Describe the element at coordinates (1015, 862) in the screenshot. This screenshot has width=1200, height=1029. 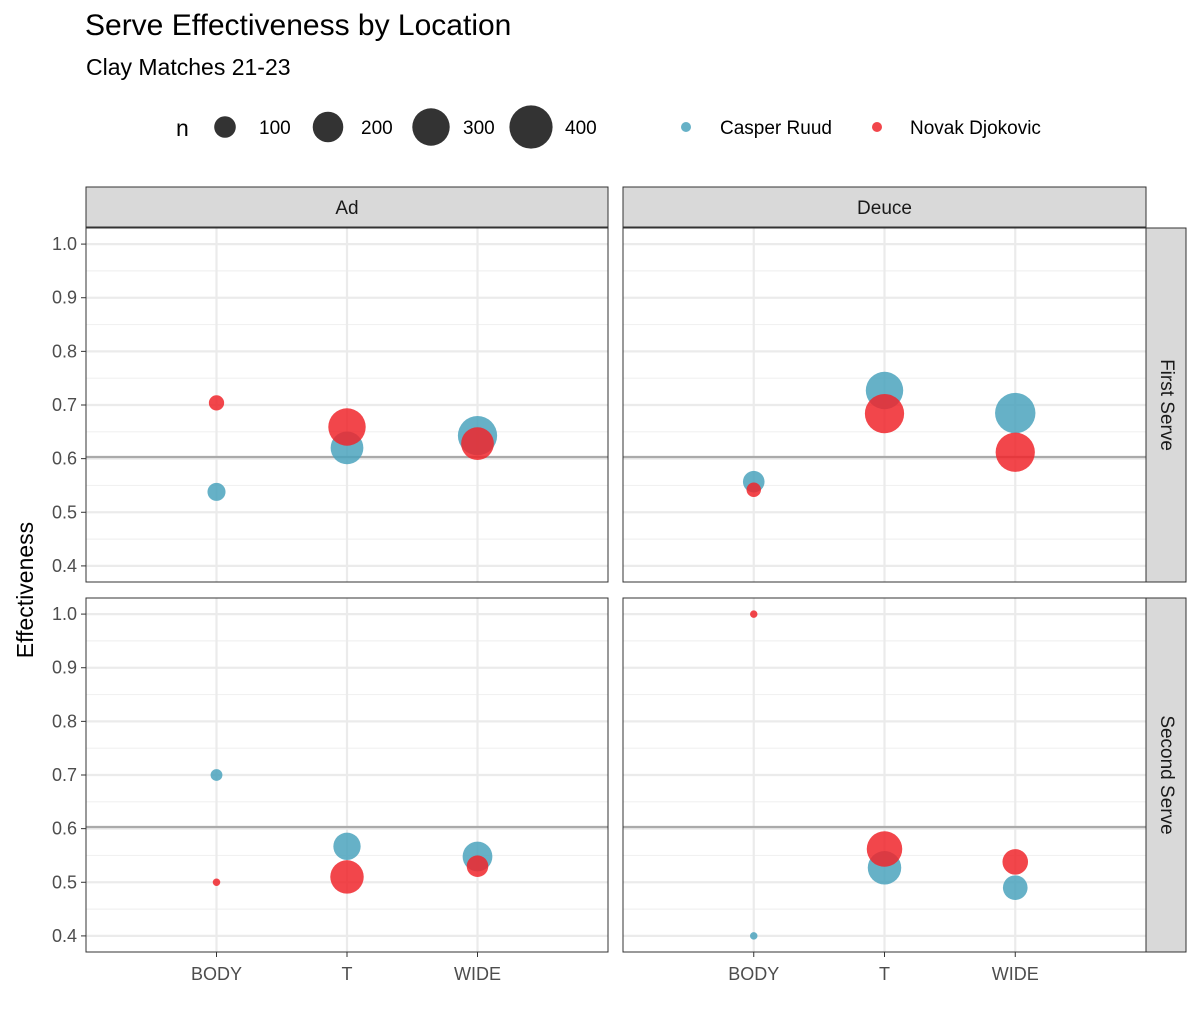
I see `point-novak-djokovic-deuce-second-serve-wide` at that location.